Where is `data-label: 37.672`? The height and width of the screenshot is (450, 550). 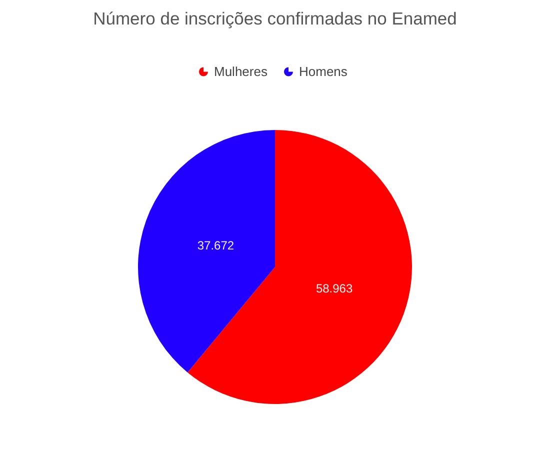 data-label: 37.672 is located at coordinates (215, 245).